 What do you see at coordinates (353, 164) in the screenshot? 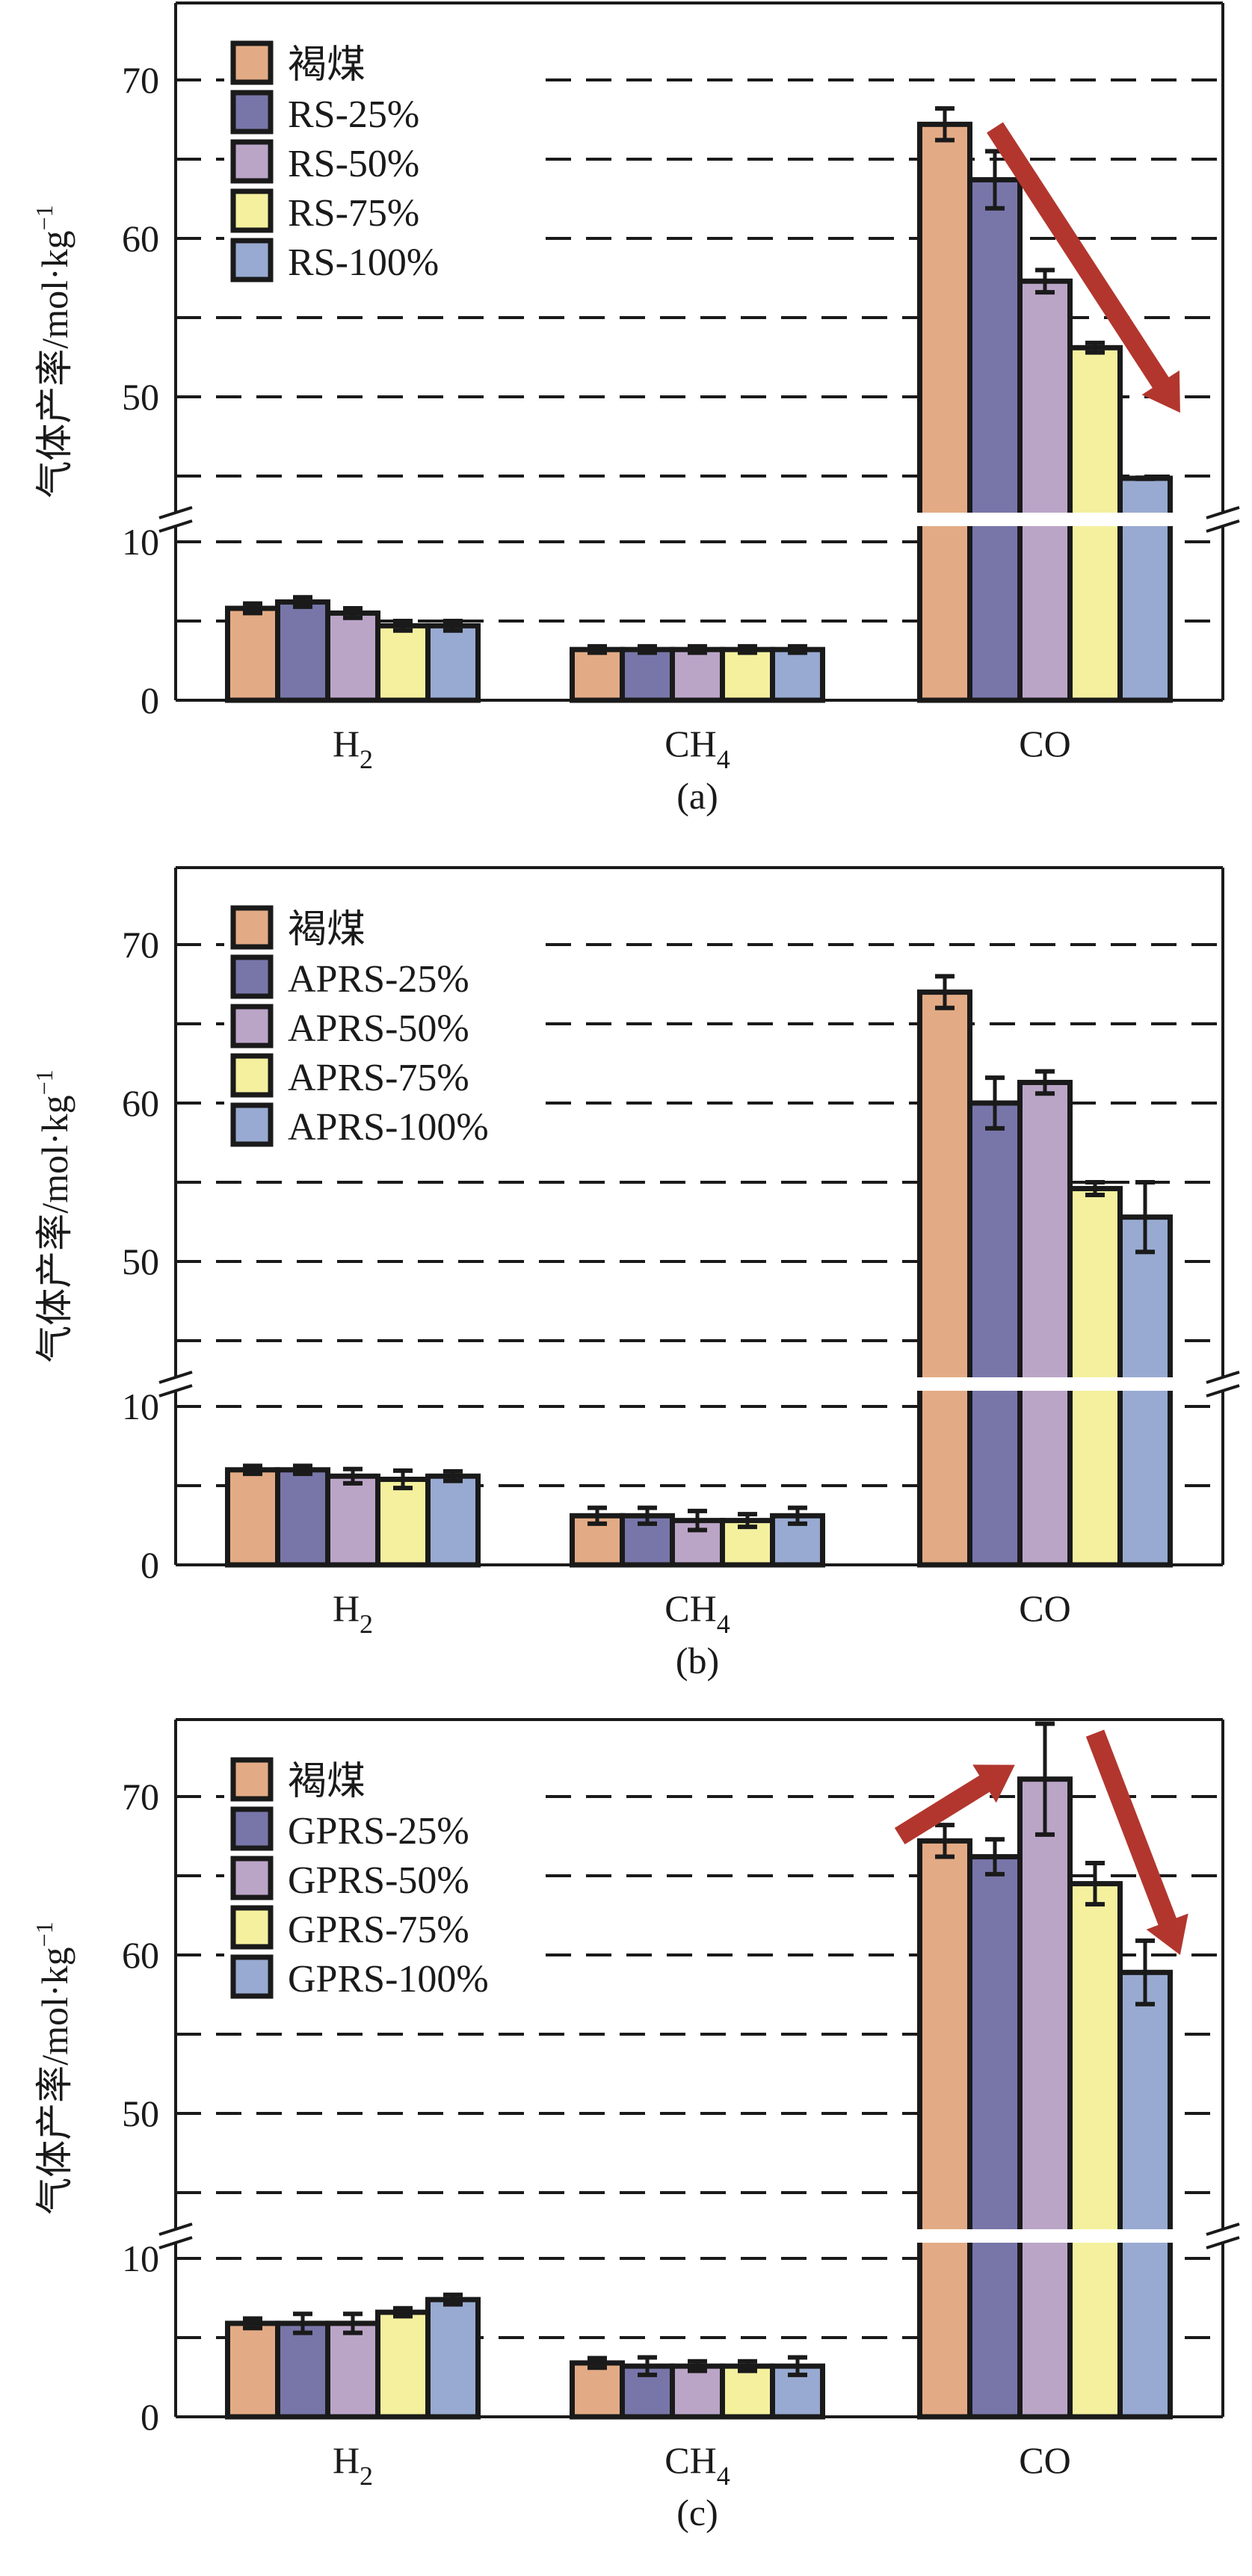
I see `legend-label: RS-50%` at bounding box center [353, 164].